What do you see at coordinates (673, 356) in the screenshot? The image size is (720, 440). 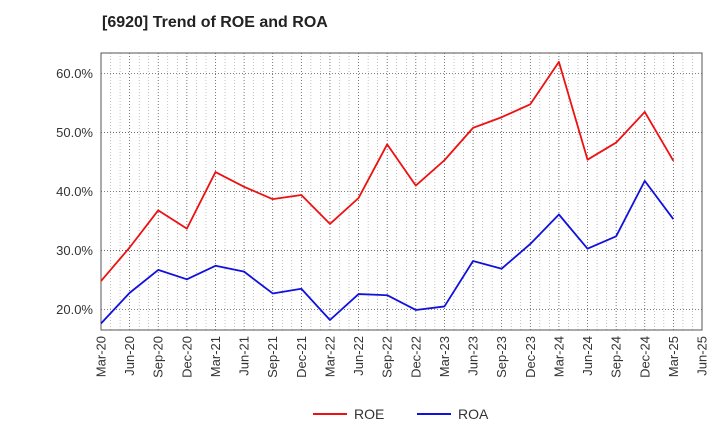 I see `x-tick-label: Mar-25` at bounding box center [673, 356].